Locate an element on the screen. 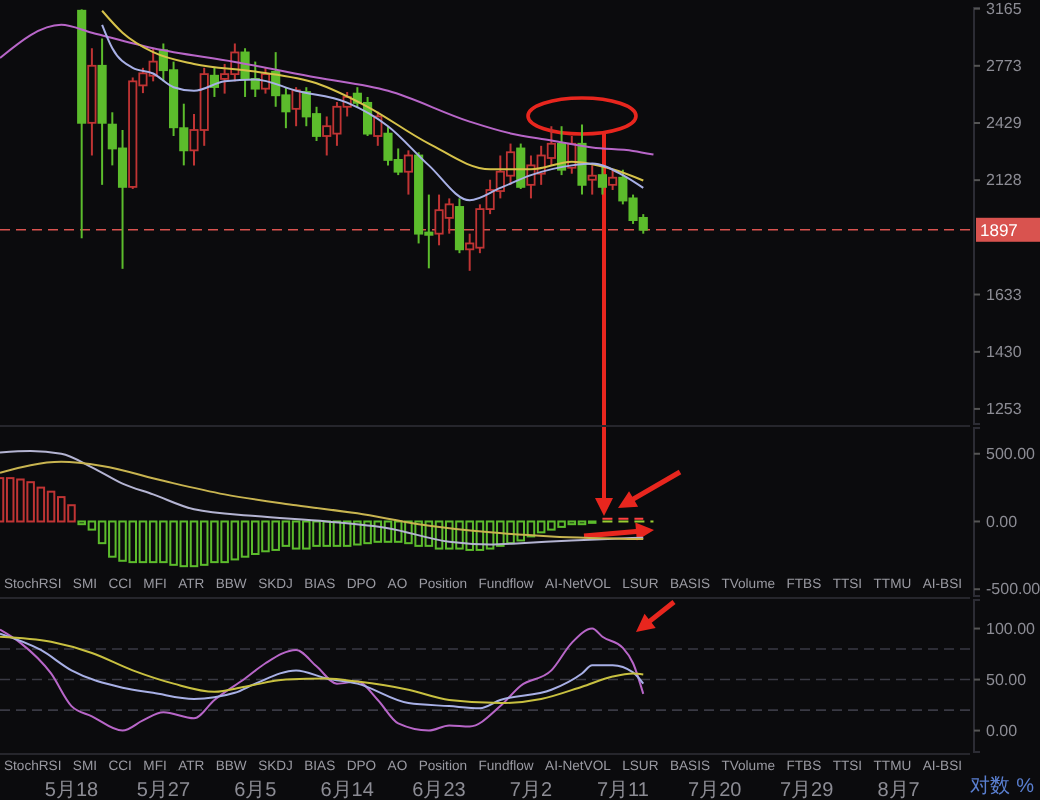  x-tick-label: 7月20 is located at coordinates (715, 790).